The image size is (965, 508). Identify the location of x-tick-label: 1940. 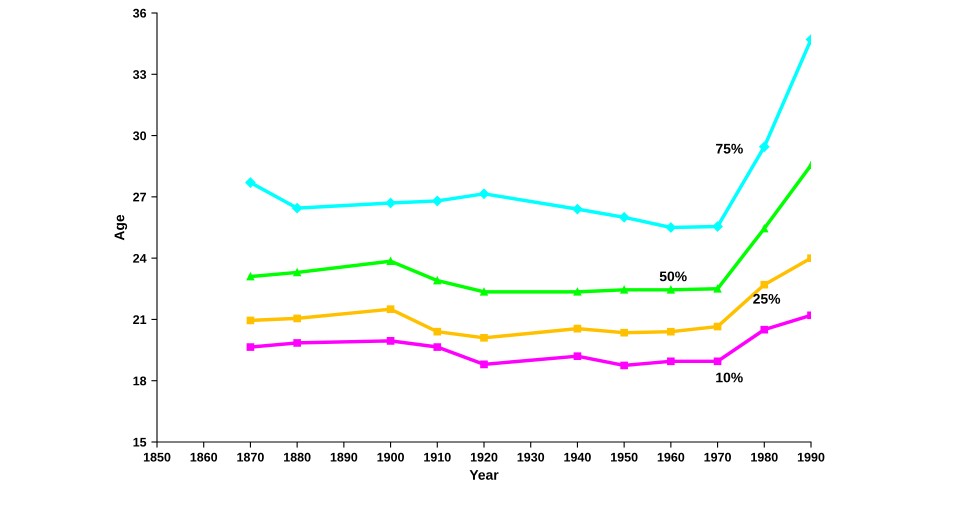
(577, 457).